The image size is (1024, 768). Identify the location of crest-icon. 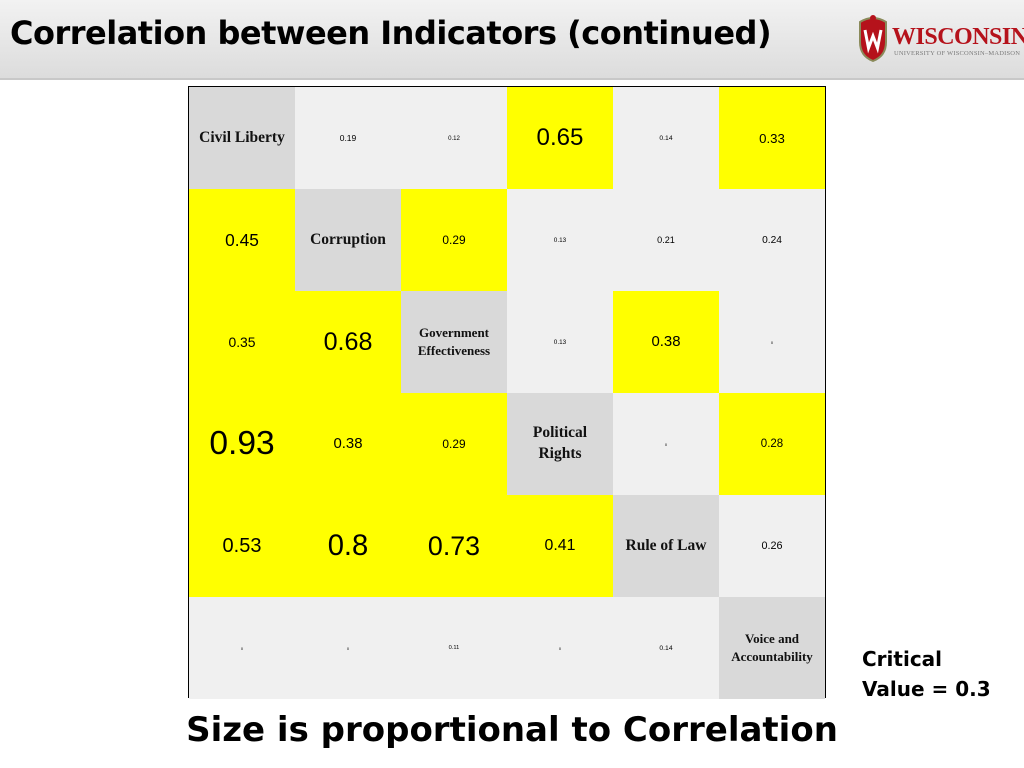
(873, 38).